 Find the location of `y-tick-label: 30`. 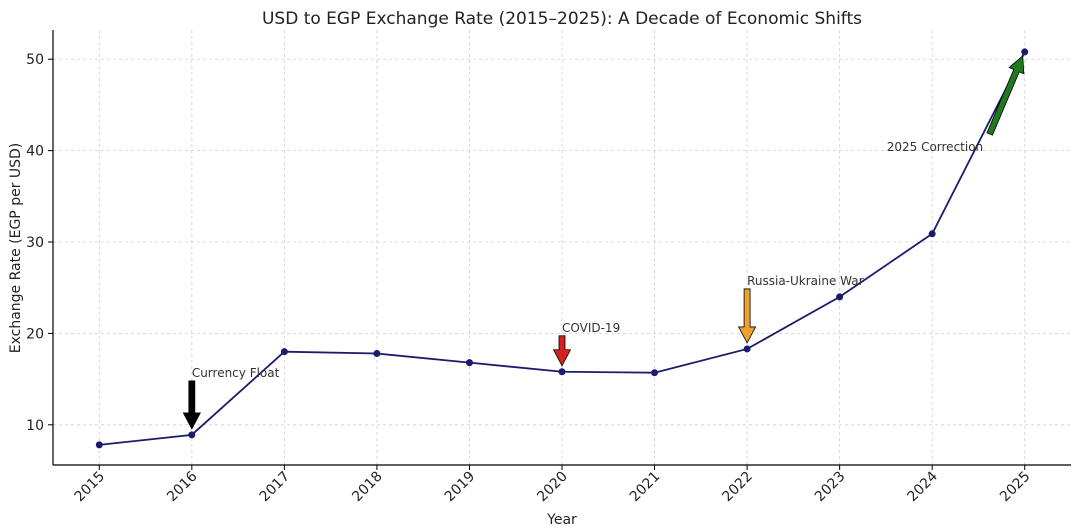

y-tick-label: 30 is located at coordinates (35, 243).